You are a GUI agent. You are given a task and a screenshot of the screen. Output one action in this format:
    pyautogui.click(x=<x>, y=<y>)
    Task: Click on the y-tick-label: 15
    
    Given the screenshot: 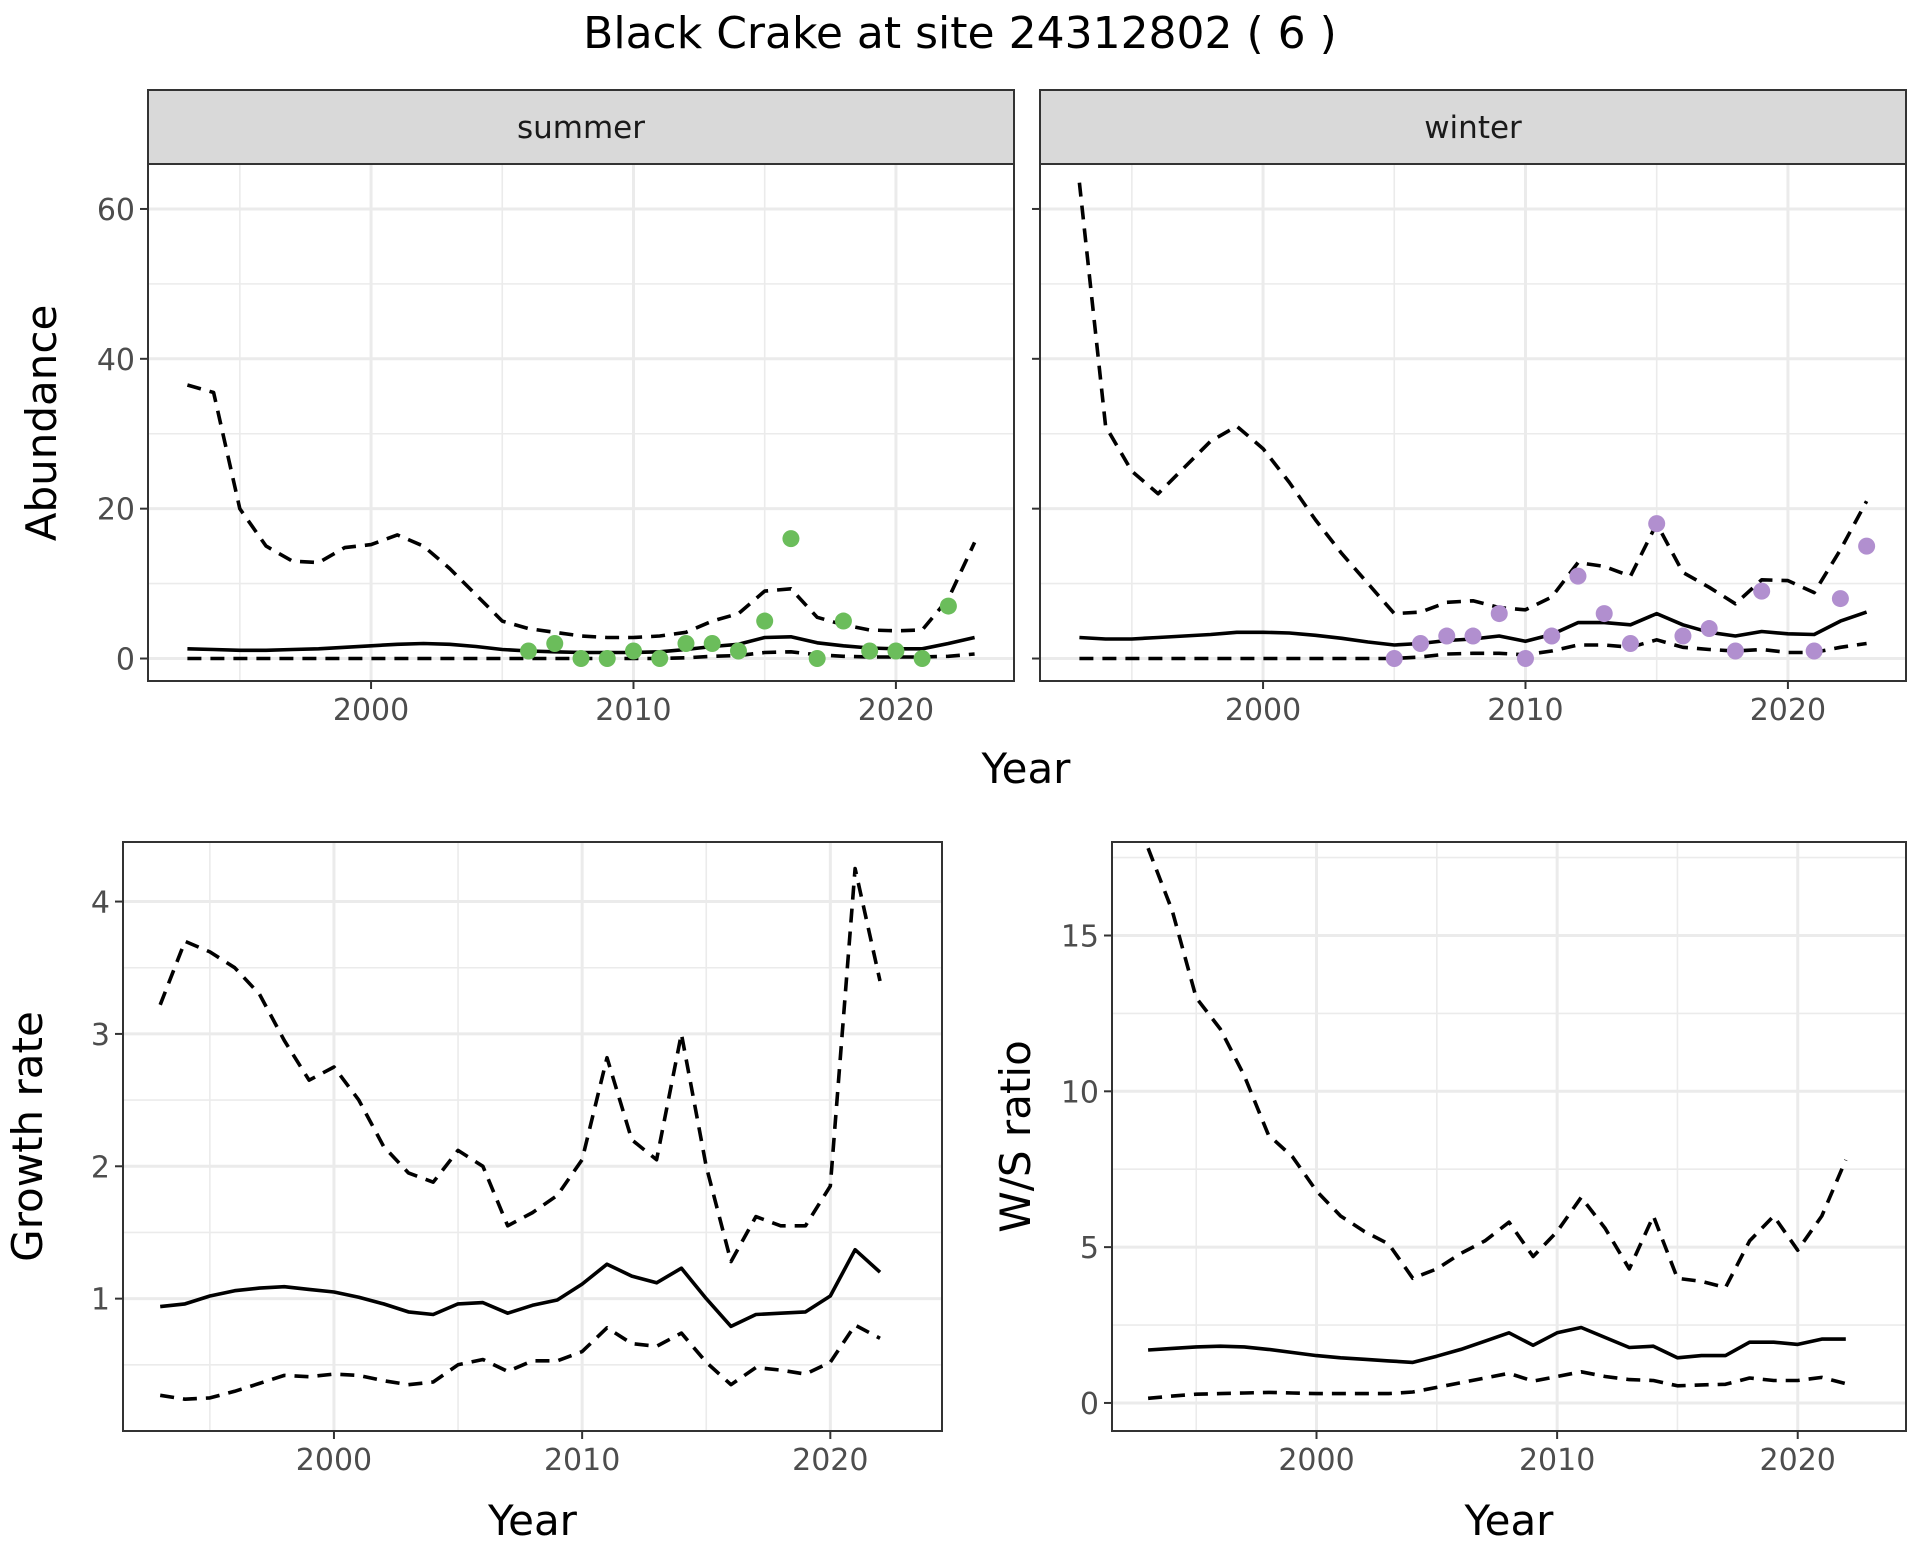 What is the action you would take?
    pyautogui.click(x=1080, y=936)
    